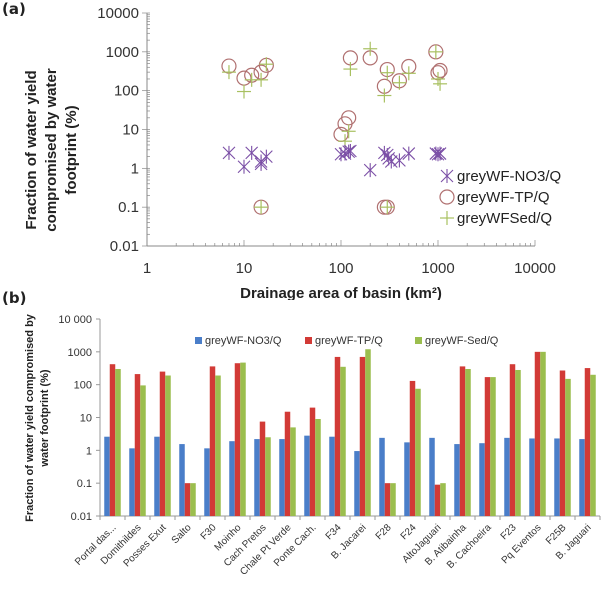 The height and width of the screenshot is (602, 604). What do you see at coordinates (71, 149) in the screenshot?
I see `y-axis-title-line: footprint (%)` at bounding box center [71, 149].